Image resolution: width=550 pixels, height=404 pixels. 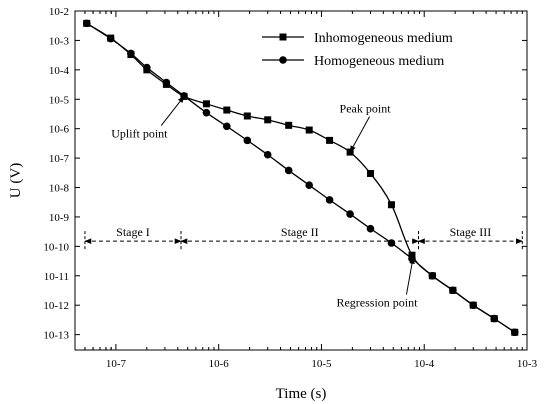 What do you see at coordinates (59, 100) in the screenshot?
I see `y-tick-label: 10-5` at bounding box center [59, 100].